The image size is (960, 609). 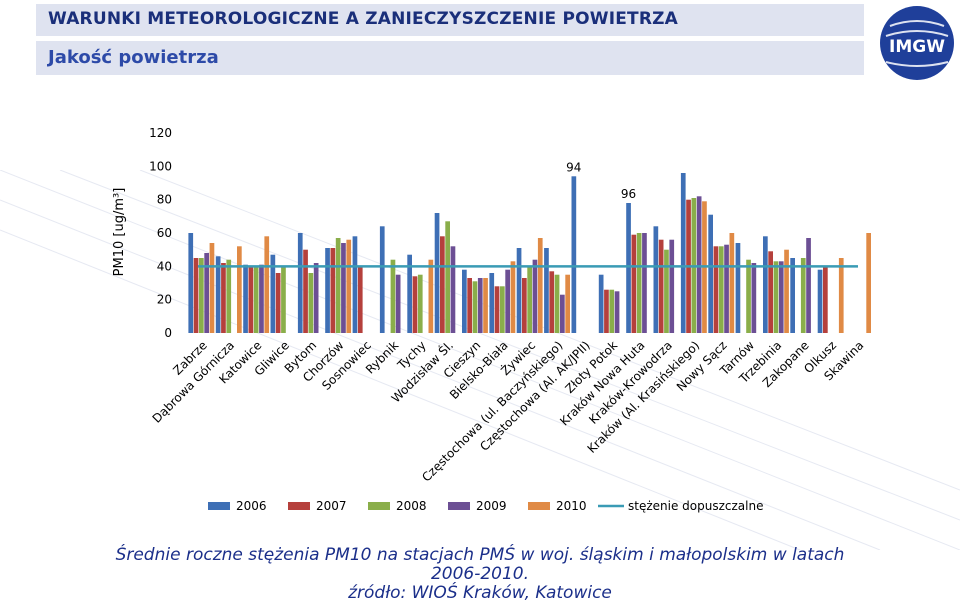 What do you see at coordinates (379, 506) in the screenshot?
I see `legend-swatch-2008` at bounding box center [379, 506].